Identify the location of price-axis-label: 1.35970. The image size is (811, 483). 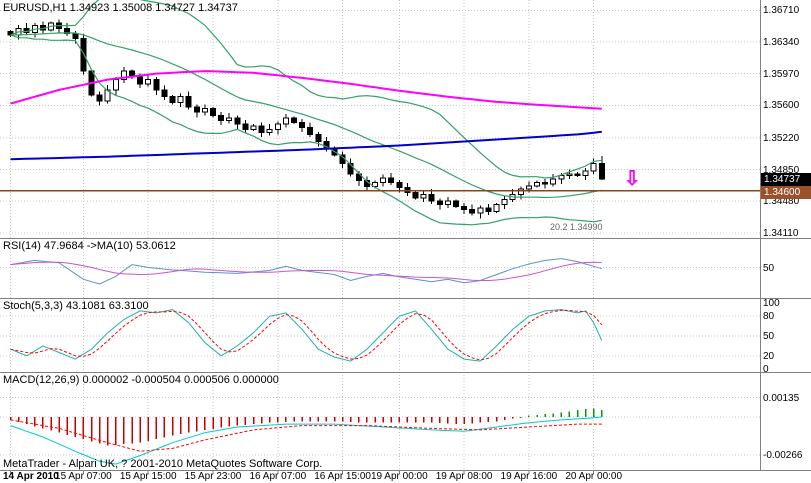
(781, 74).